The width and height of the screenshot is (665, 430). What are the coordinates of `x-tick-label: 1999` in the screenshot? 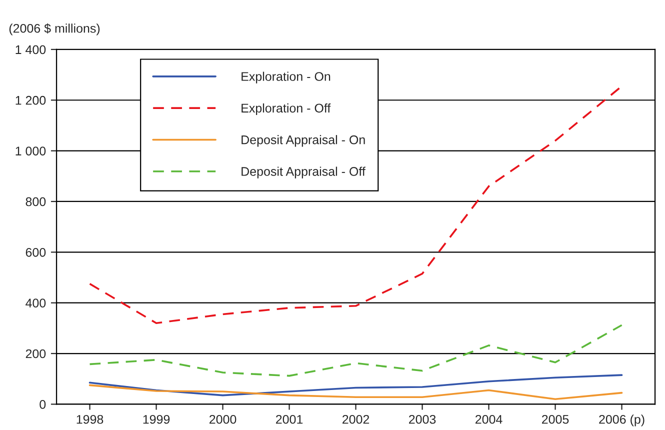 It's located at (156, 419).